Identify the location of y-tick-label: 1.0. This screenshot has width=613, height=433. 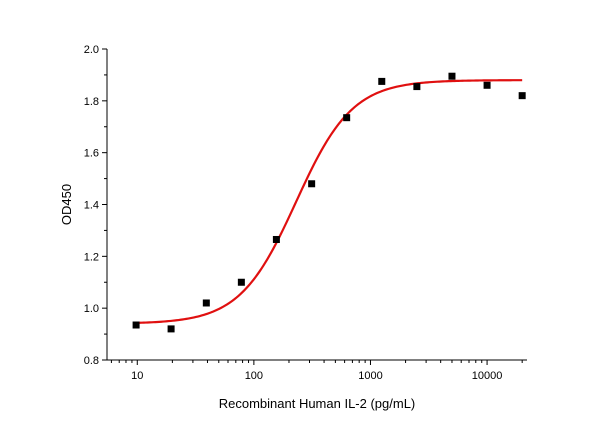
(91, 309).